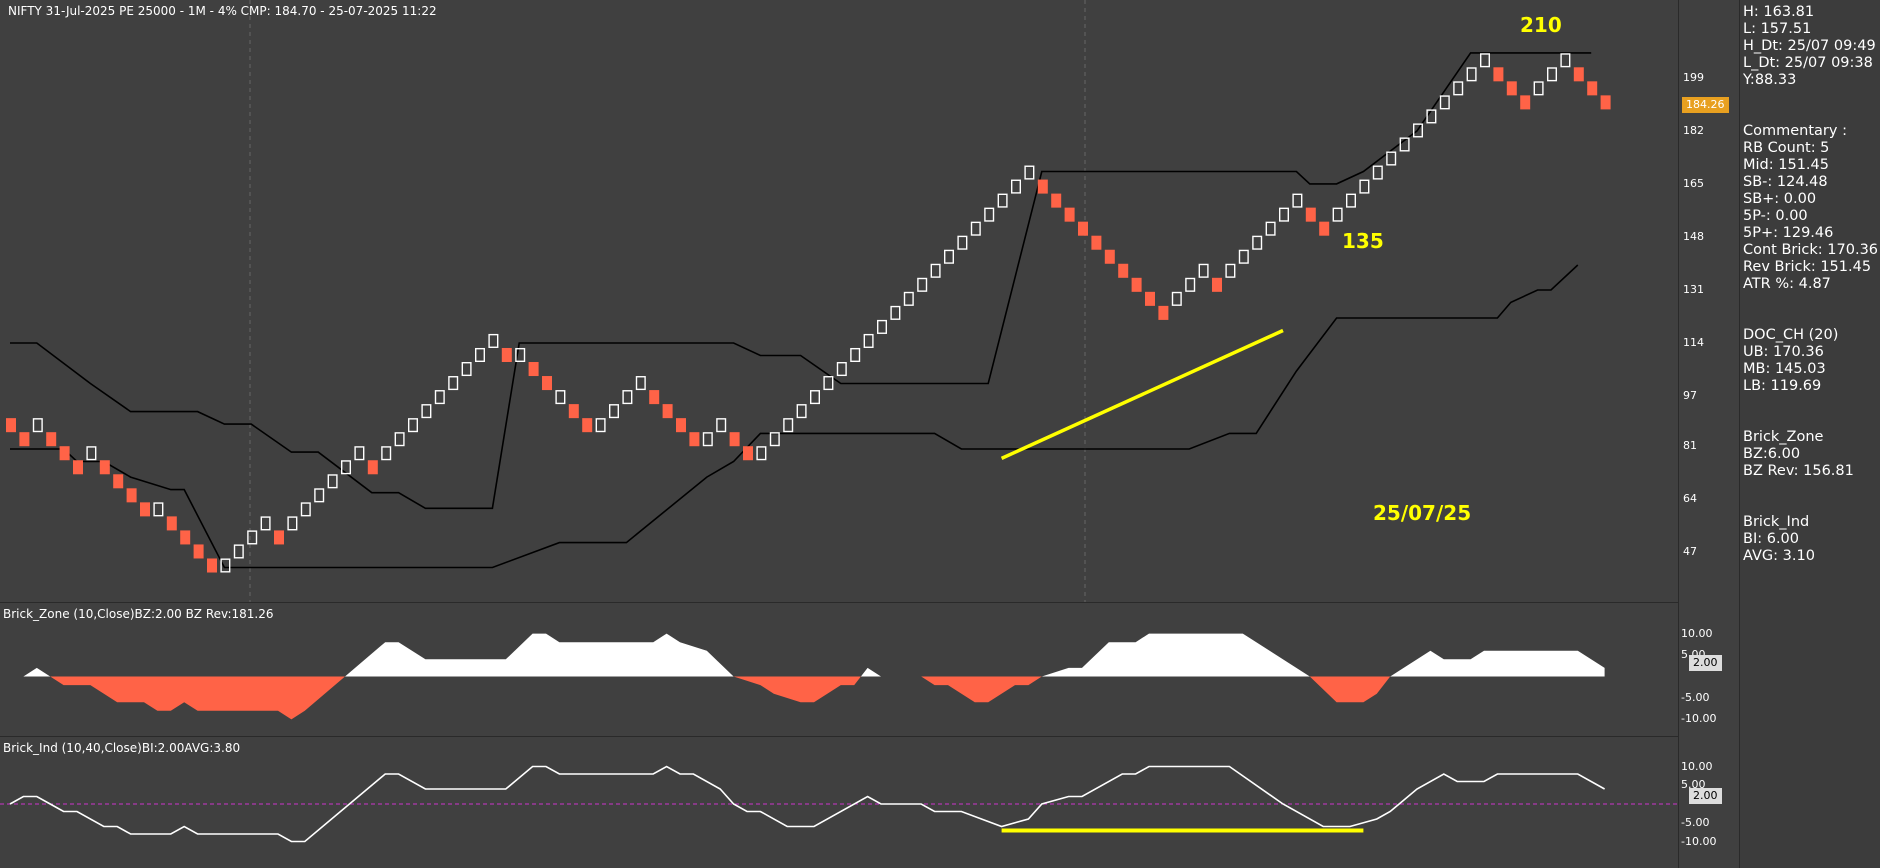 The width and height of the screenshot is (1880, 868). I want to click on brick-zone-chart, so click(839, 669).